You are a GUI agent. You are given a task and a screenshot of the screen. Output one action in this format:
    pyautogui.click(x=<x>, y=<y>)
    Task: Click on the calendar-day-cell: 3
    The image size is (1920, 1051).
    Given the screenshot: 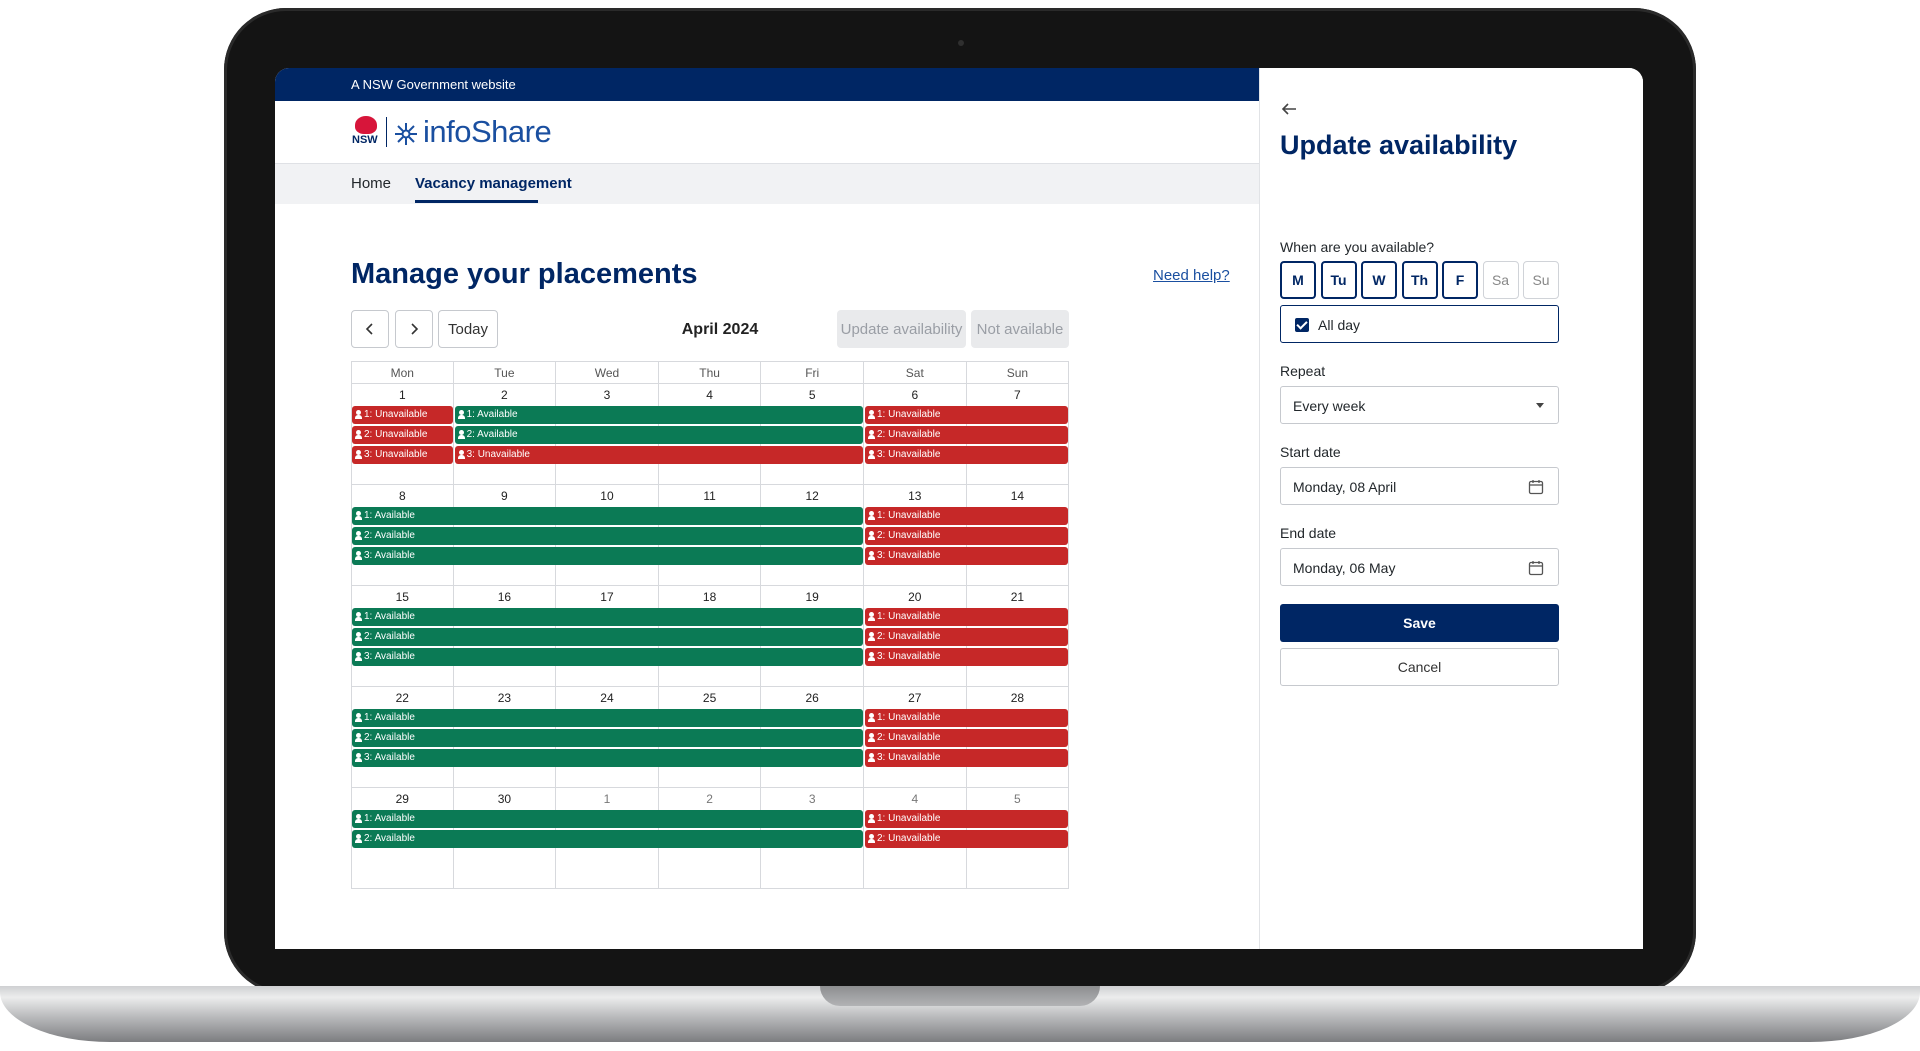 What is the action you would take?
    pyautogui.click(x=812, y=838)
    